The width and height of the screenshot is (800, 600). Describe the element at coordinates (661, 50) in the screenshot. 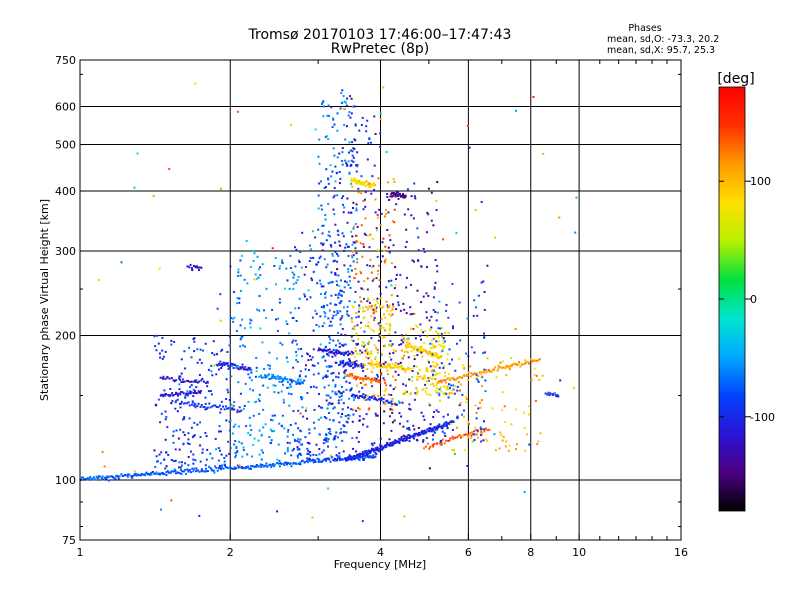

I see `phases-line-x: mean, sd,X: 95.7, 25.3` at that location.